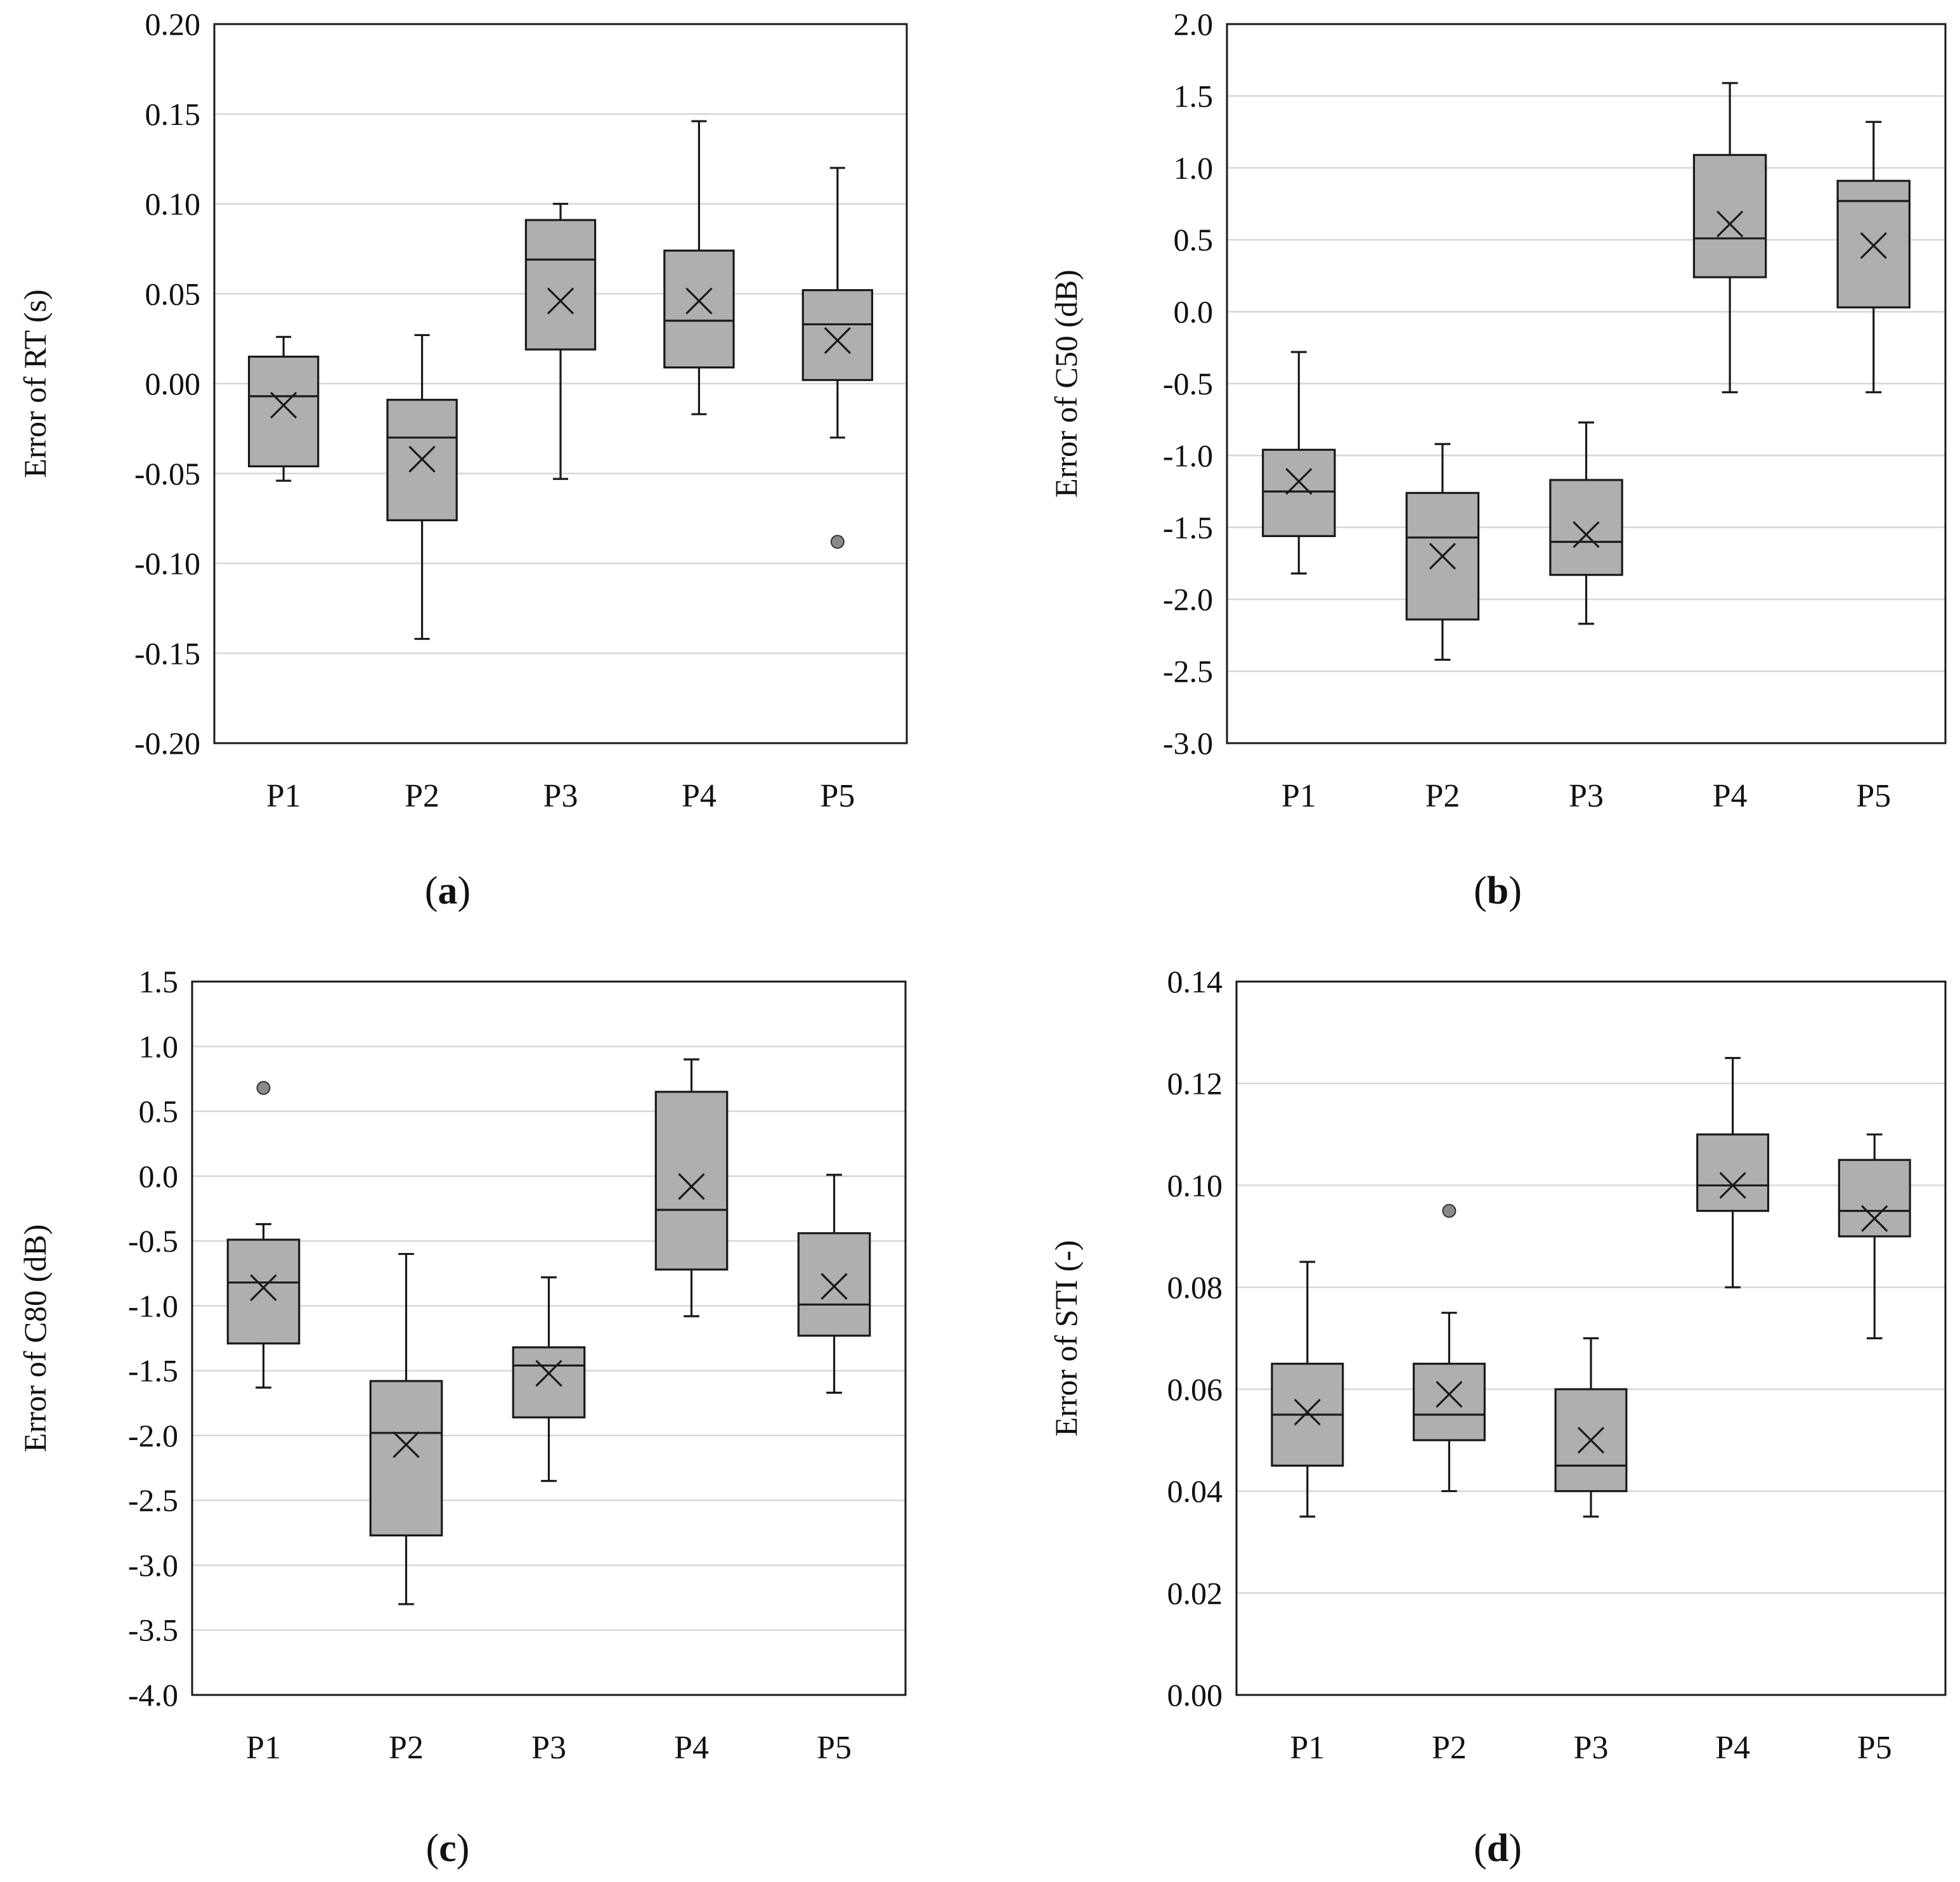 The height and width of the screenshot is (1882, 1960). What do you see at coordinates (35, 383) in the screenshot?
I see `y-axis-label: Error of RT (s)` at bounding box center [35, 383].